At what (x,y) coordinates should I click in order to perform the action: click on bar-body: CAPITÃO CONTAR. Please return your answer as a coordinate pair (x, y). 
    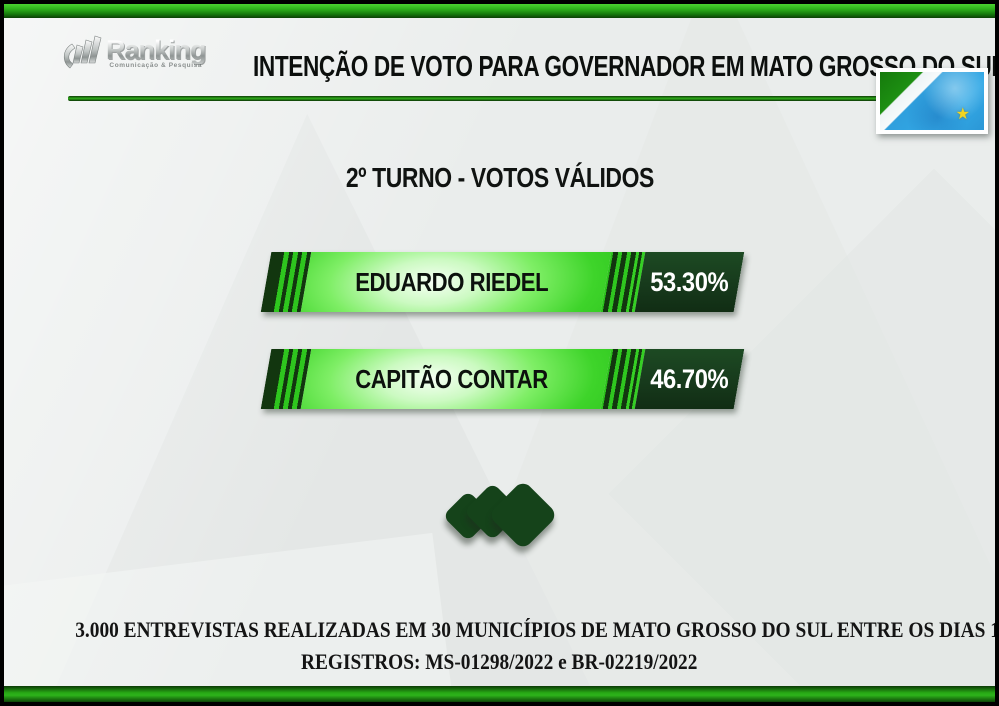
    Looking at the image, I should click on (456, 379).